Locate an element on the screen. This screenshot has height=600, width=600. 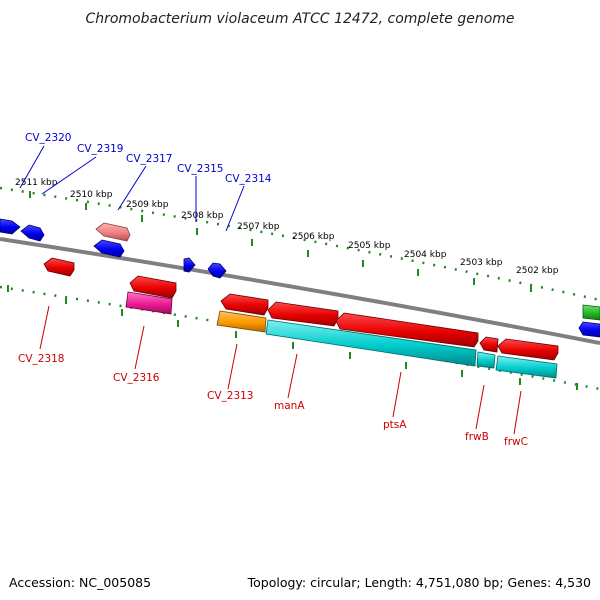
gene-feature-ptsa-cyan is located at coordinates (371, 343).